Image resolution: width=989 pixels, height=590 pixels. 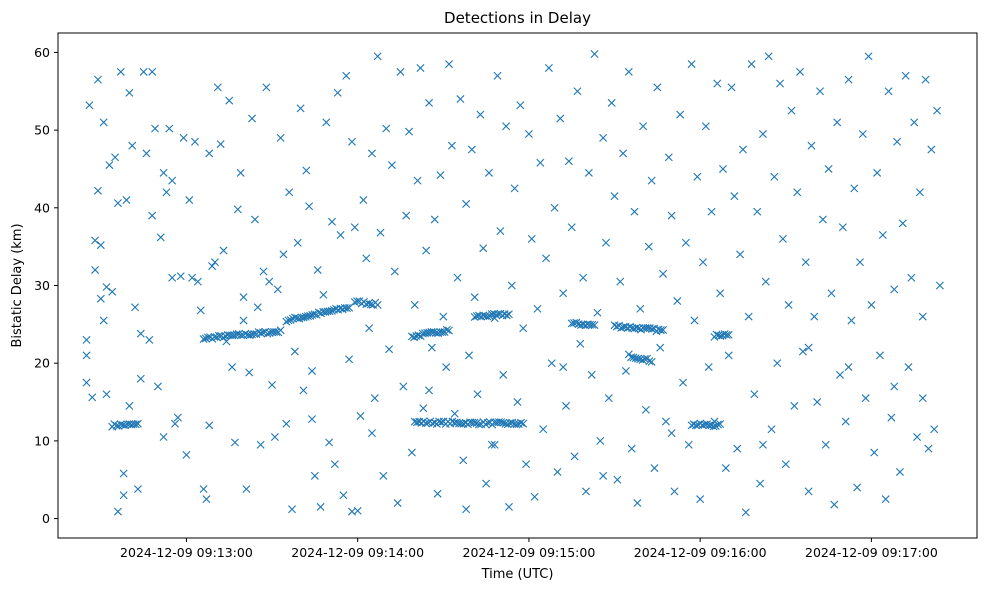 What do you see at coordinates (186, 552) in the screenshot?
I see `x-tick-label: 2024-12-09 09:13:00` at bounding box center [186, 552].